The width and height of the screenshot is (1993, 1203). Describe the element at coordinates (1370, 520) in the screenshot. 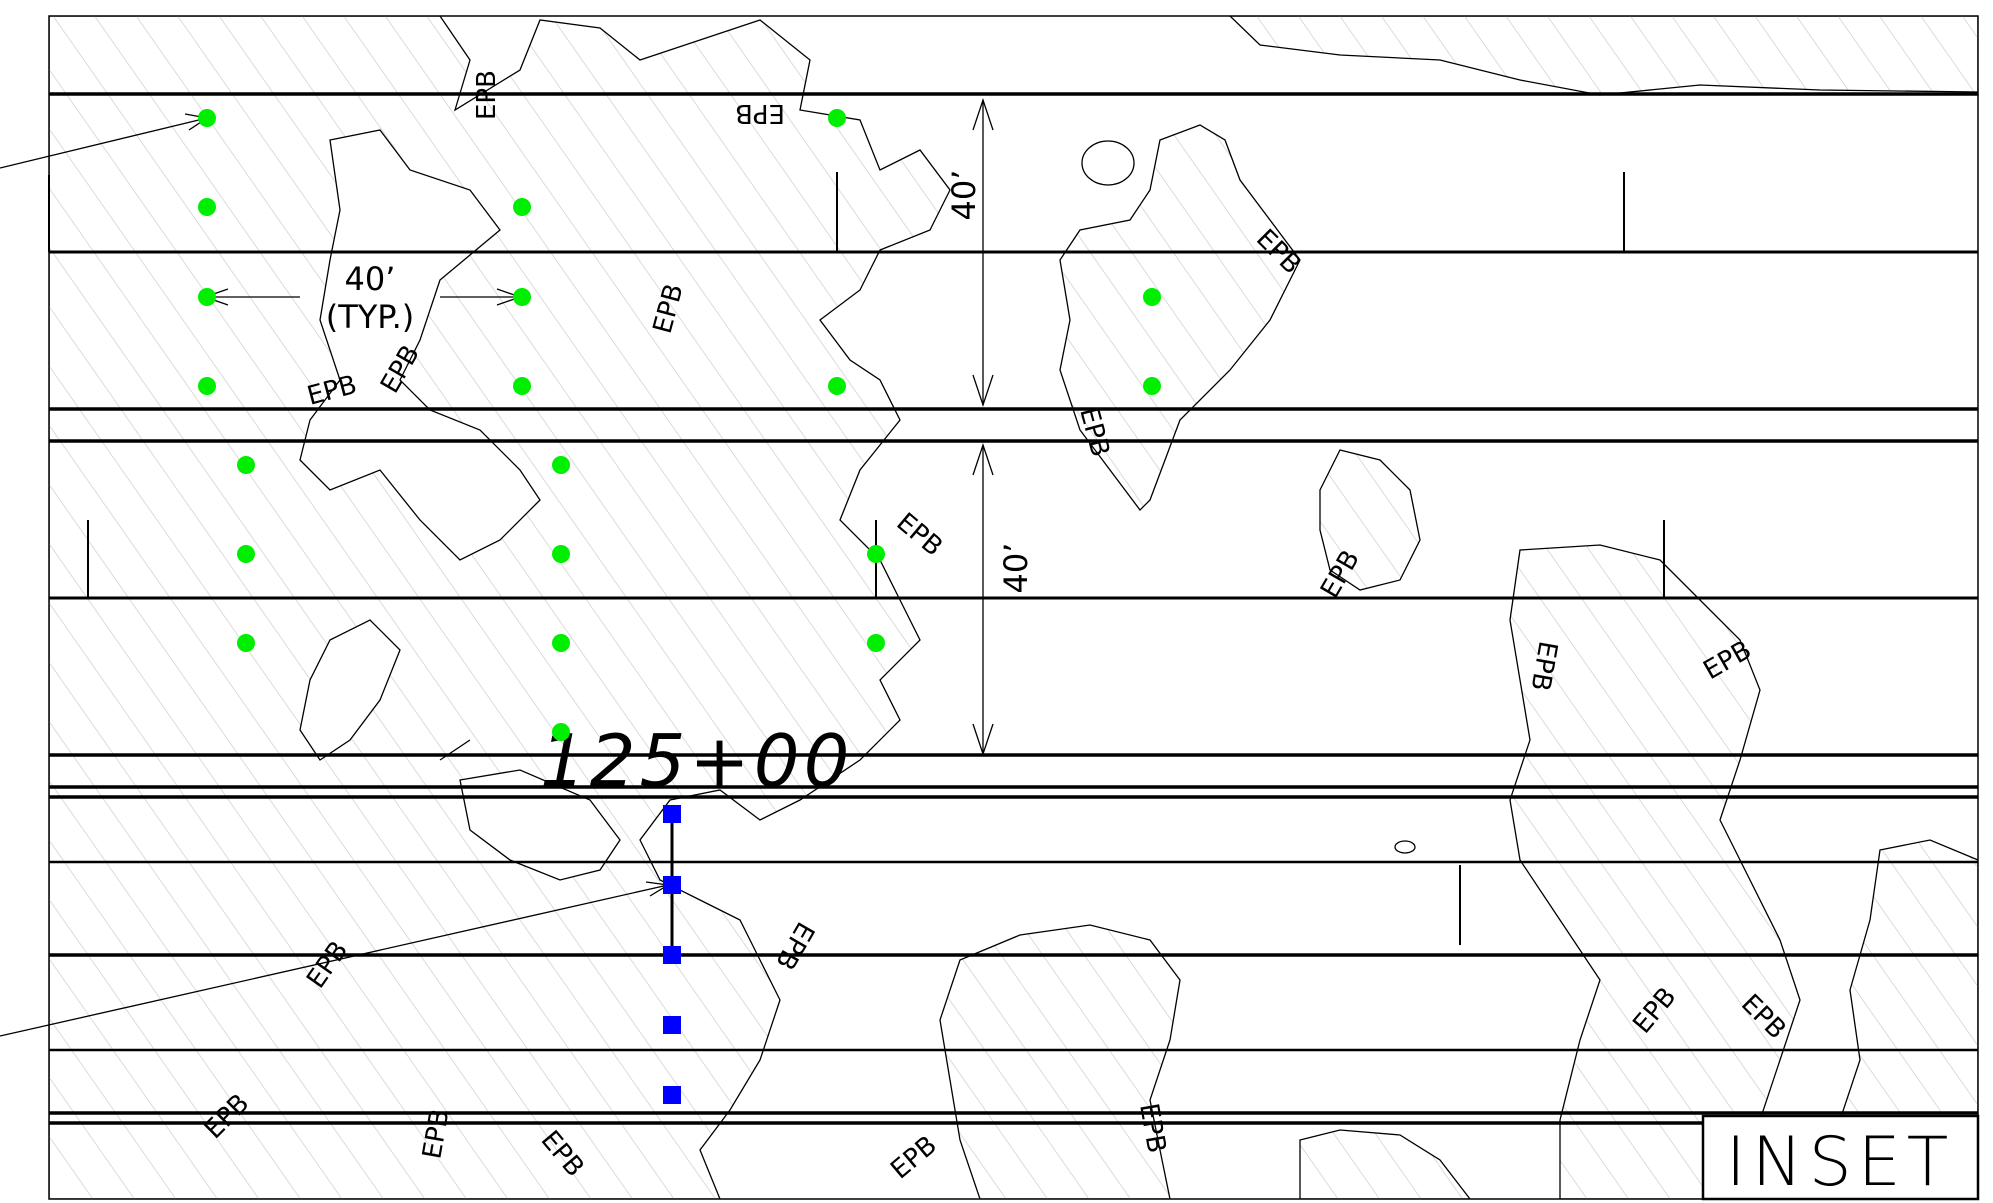

I see `hatched-region-oval` at that location.